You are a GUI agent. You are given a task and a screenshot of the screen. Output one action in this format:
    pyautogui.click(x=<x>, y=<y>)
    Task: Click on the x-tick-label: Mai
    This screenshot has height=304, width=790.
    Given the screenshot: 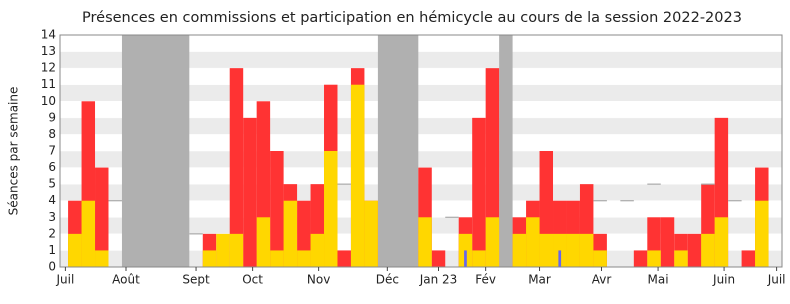 What is the action you would take?
    pyautogui.click(x=658, y=280)
    